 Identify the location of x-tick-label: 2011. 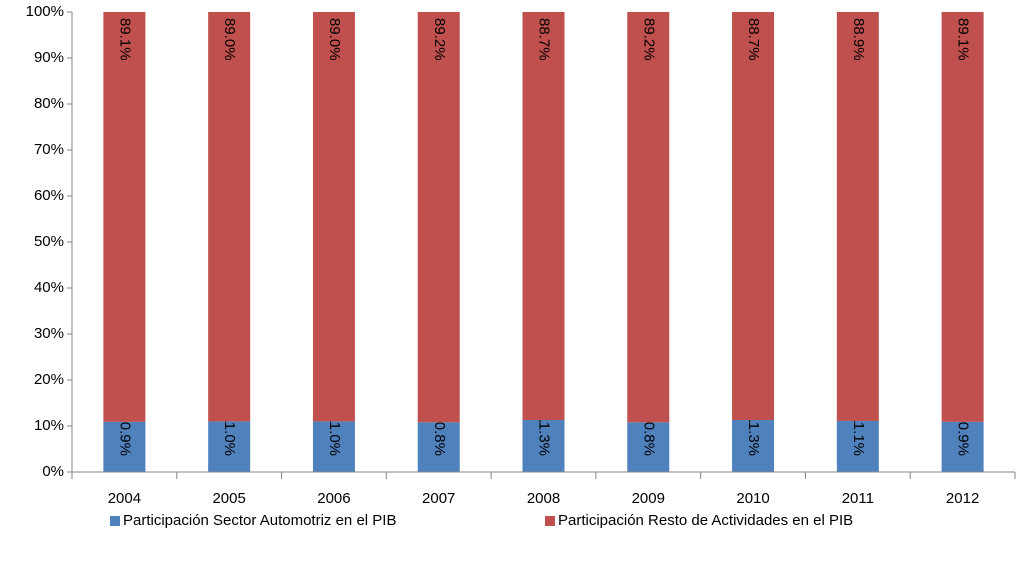
(858, 498).